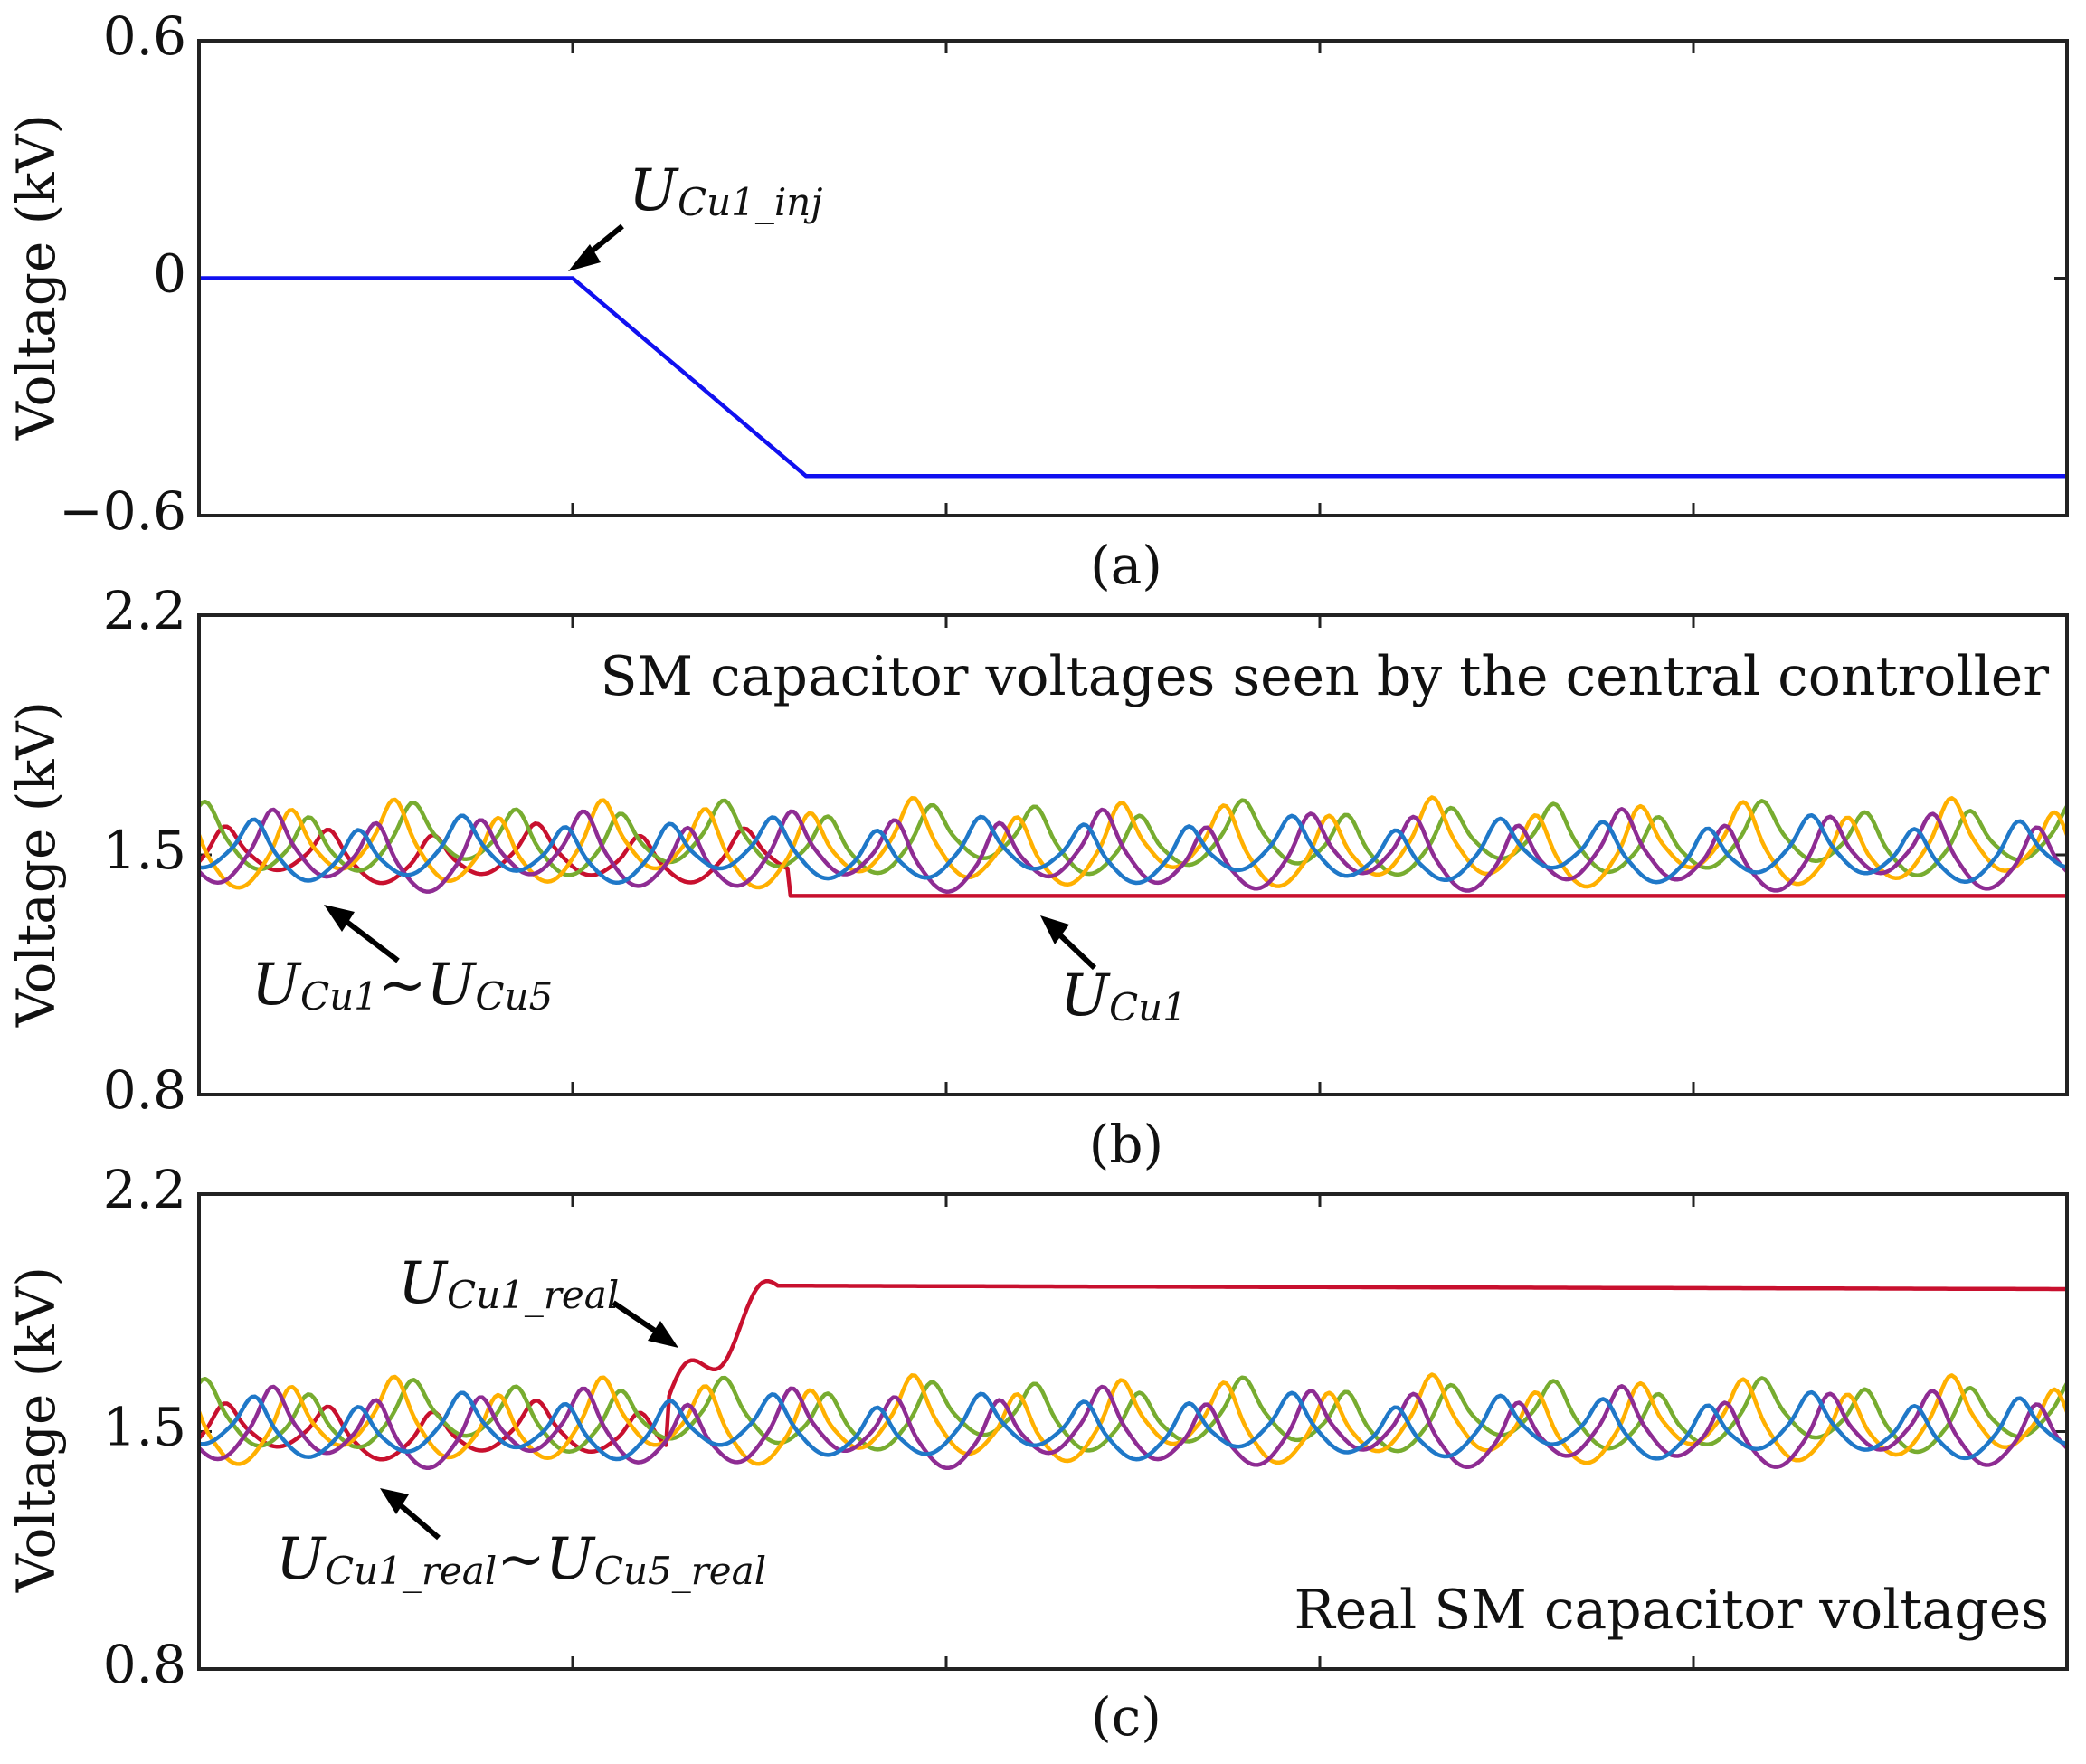 This screenshot has width=2086, height=1764. What do you see at coordinates (585, 257) in the screenshot?
I see `annotation-ucu1-inj-arrowhead` at bounding box center [585, 257].